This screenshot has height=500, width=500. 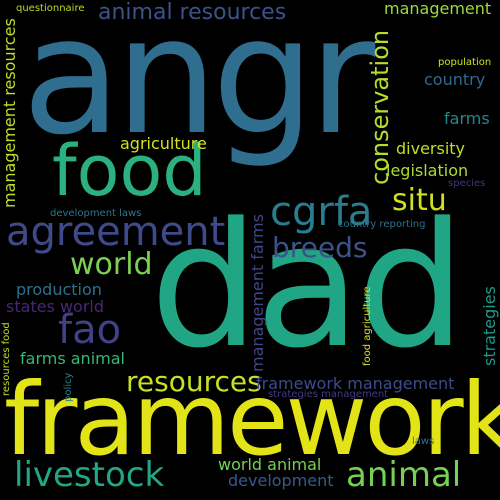 What do you see at coordinates (68, 387) in the screenshot?
I see `word-policy: policy` at bounding box center [68, 387].